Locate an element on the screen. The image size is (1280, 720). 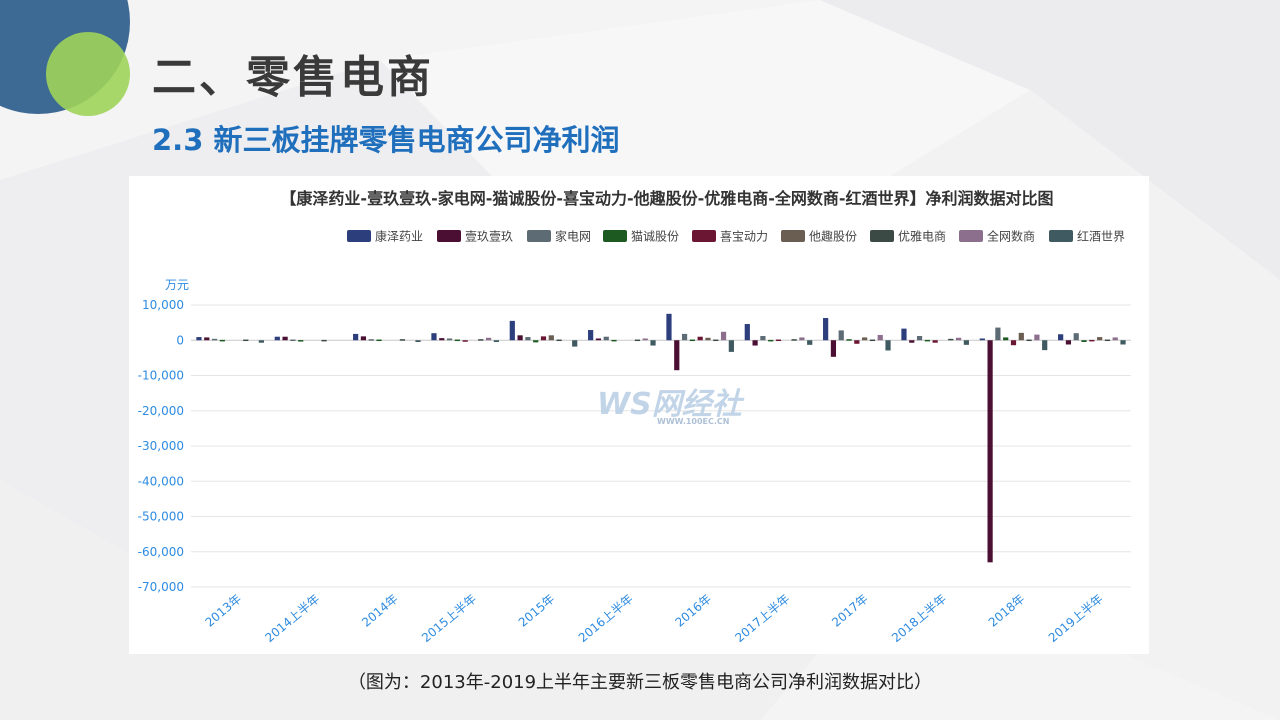
bg-shape is located at coordinates (1050, 140).